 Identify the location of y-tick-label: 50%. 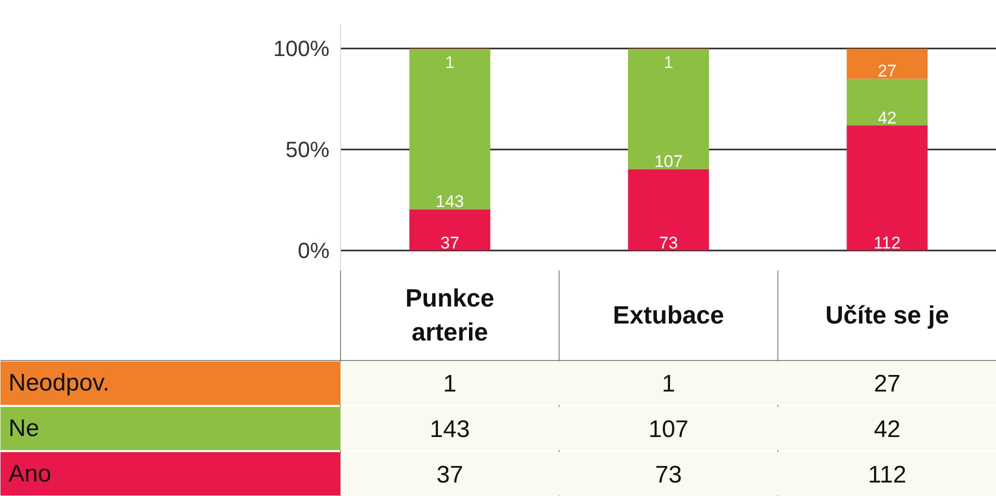
(307, 149).